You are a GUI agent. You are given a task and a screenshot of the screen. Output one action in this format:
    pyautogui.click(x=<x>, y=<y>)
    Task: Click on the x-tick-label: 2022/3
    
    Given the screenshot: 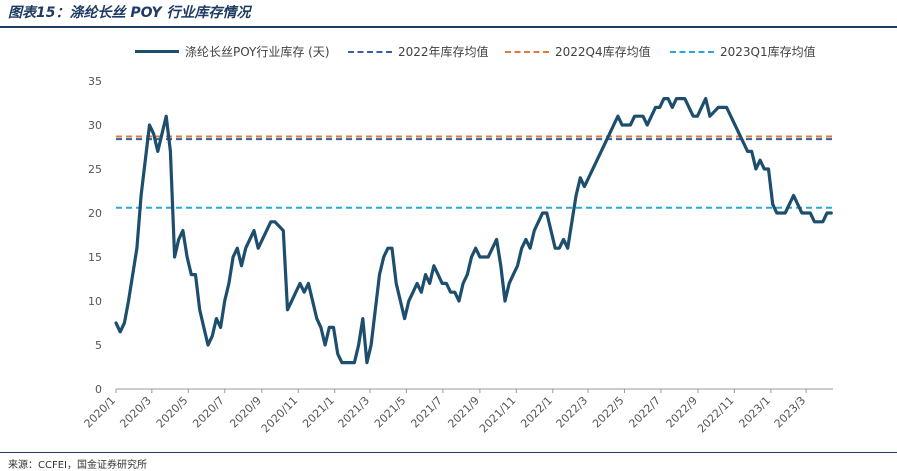 What is the action you would take?
    pyautogui.click(x=572, y=412)
    